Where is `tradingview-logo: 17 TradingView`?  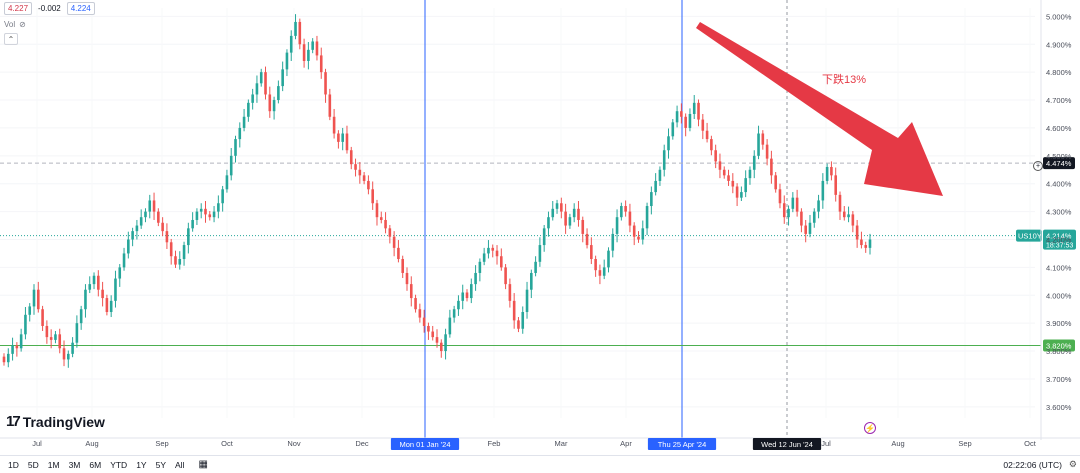
tradingview-logo: 17 TradingView is located at coordinates (55, 421).